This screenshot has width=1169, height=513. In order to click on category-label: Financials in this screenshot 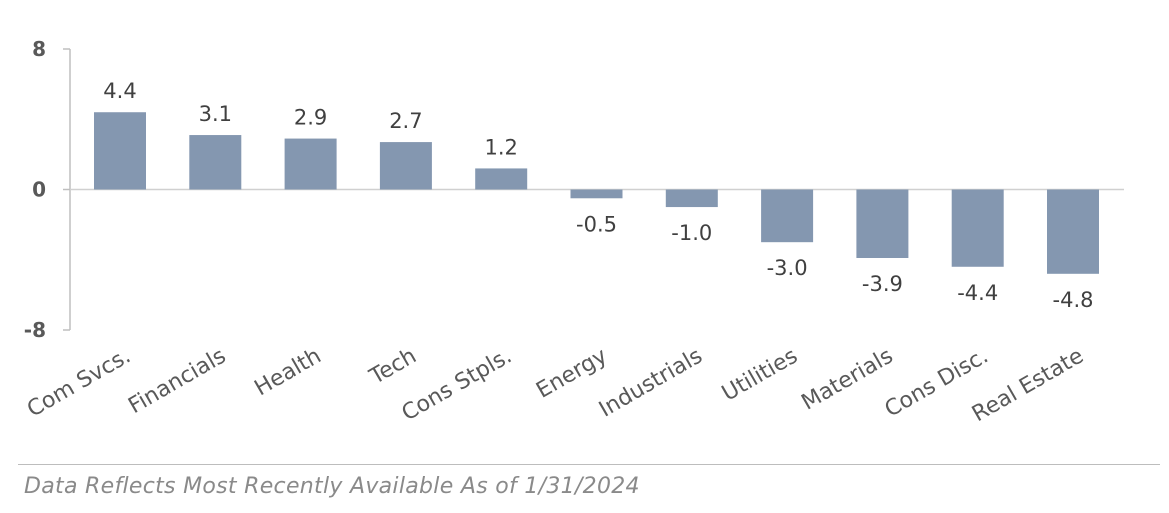, I will do `click(177, 382)`.